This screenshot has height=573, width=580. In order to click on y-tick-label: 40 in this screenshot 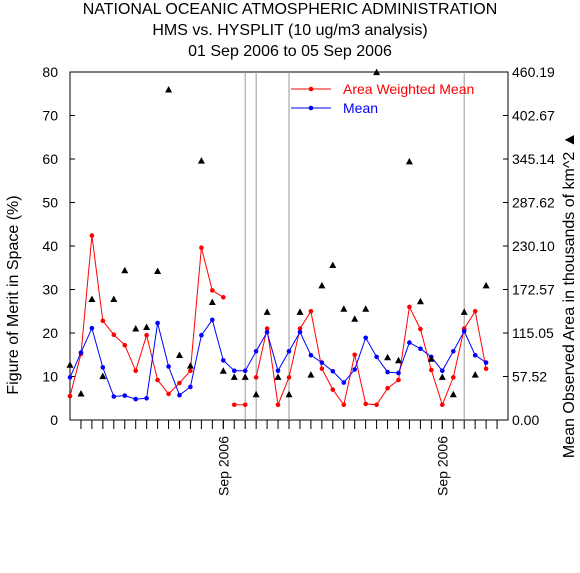, I will do `click(50, 246)`.